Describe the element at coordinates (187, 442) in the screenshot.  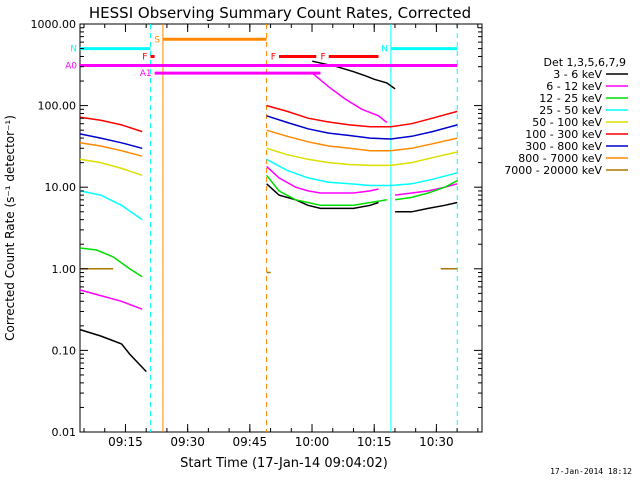
I see `x-tick-label: 09:30` at that location.